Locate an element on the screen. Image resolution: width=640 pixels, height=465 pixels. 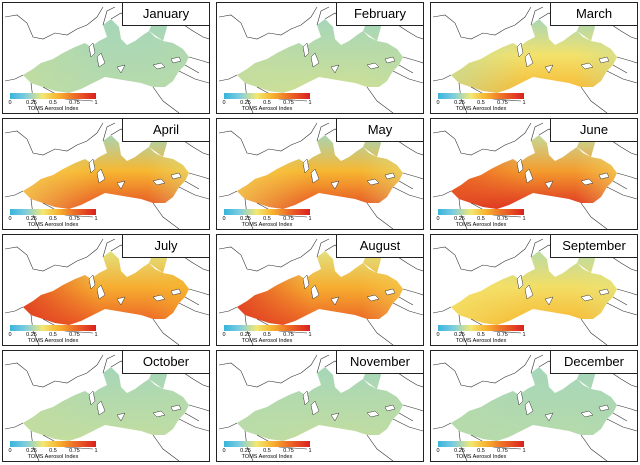
month-panel: January 0 0.25 0.5 0.75 1 TOMS Aerosol Index is located at coordinates (106, 58).